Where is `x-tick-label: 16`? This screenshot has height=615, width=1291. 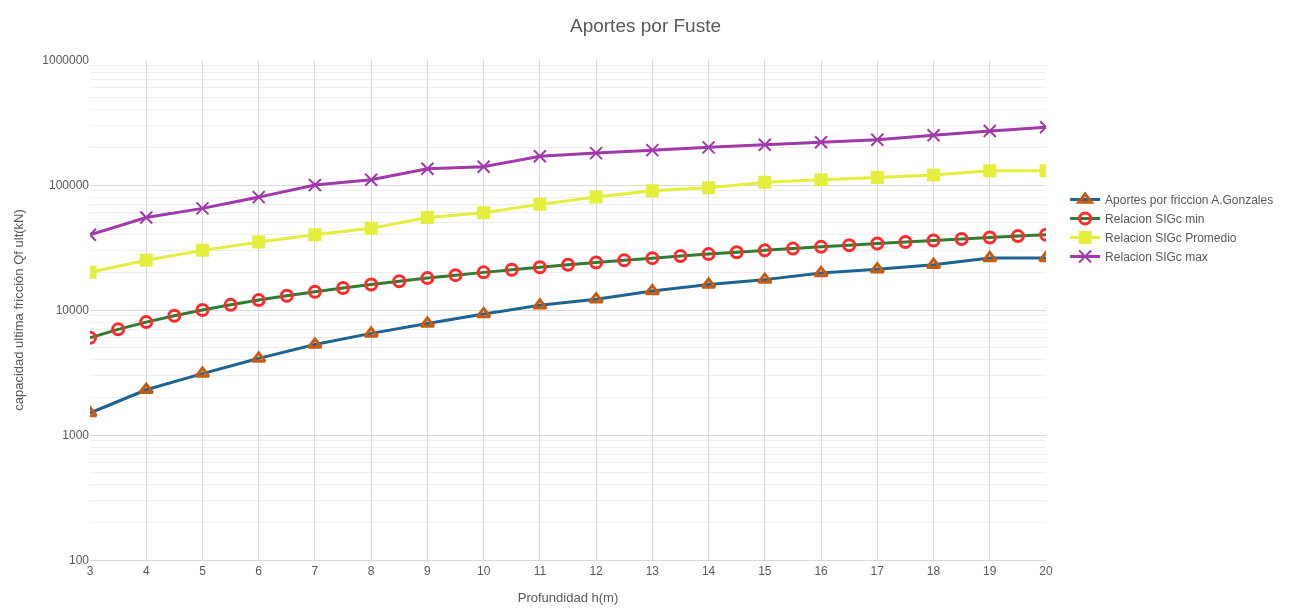
x-tick-label: 16 is located at coordinates (821, 571).